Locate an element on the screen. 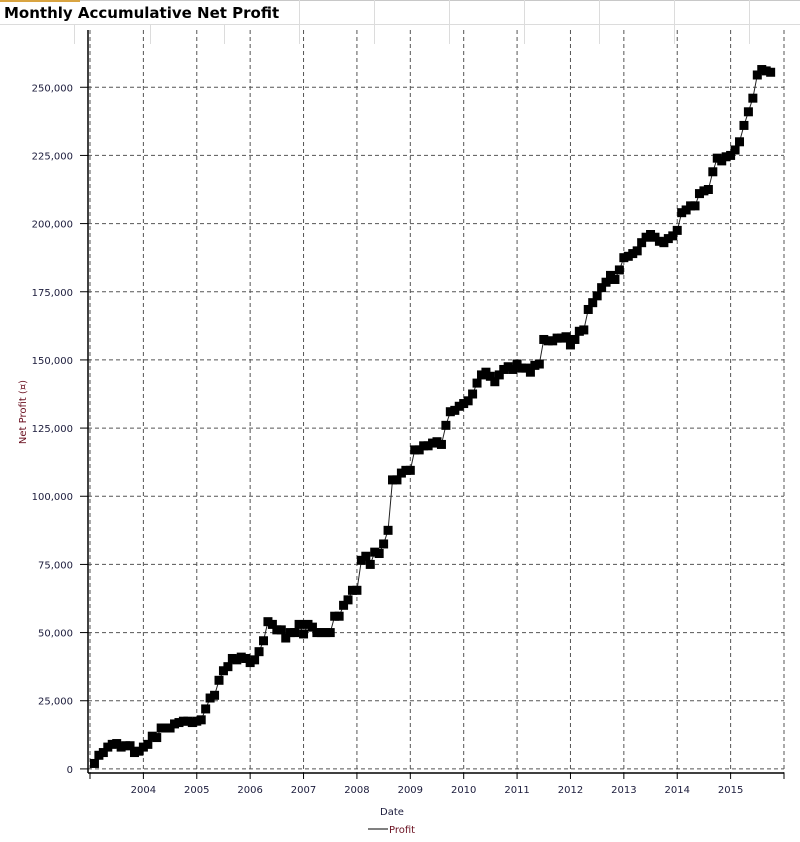 Image resolution: width=800 pixels, height=842 pixels. x-tick-label: 2009 is located at coordinates (410, 790).